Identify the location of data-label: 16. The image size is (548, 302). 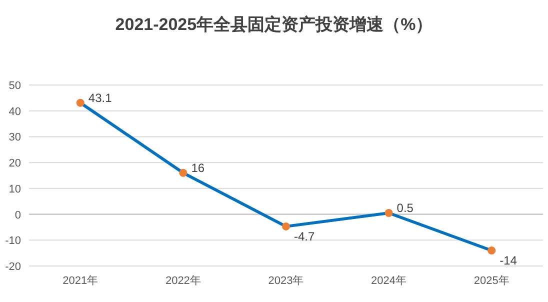
(198, 167).